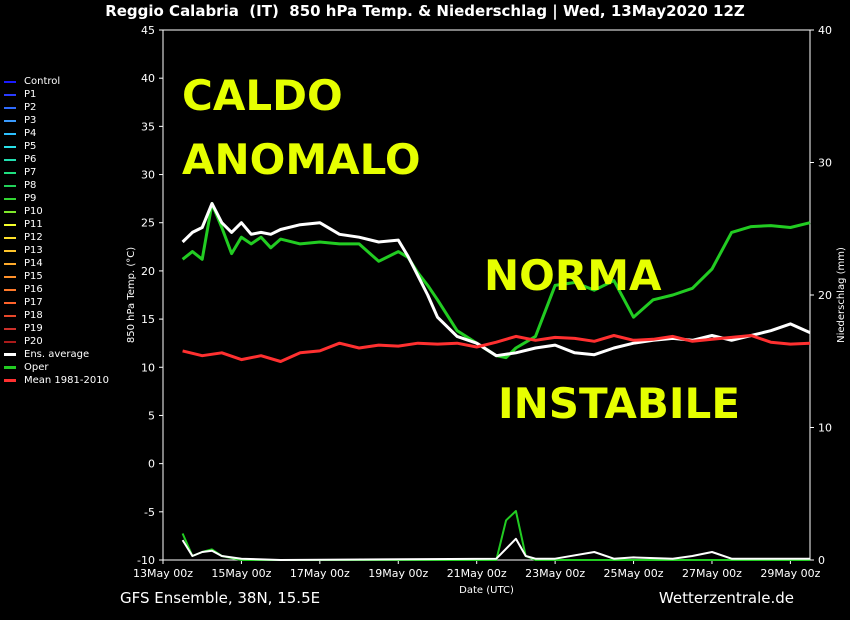 The width and height of the screenshot is (850, 620). What do you see at coordinates (33, 237) in the screenshot?
I see `legend-label: P12` at bounding box center [33, 237].